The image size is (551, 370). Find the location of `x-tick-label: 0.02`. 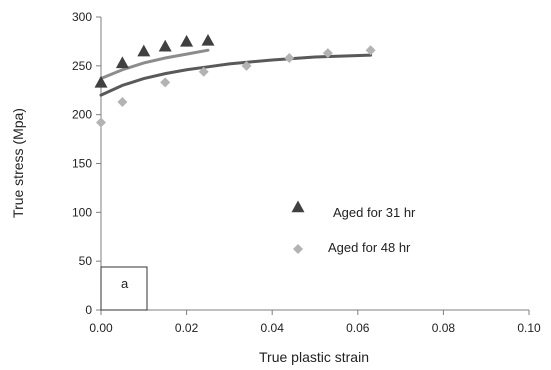

x-tick-label: 0.02 is located at coordinates (187, 328).